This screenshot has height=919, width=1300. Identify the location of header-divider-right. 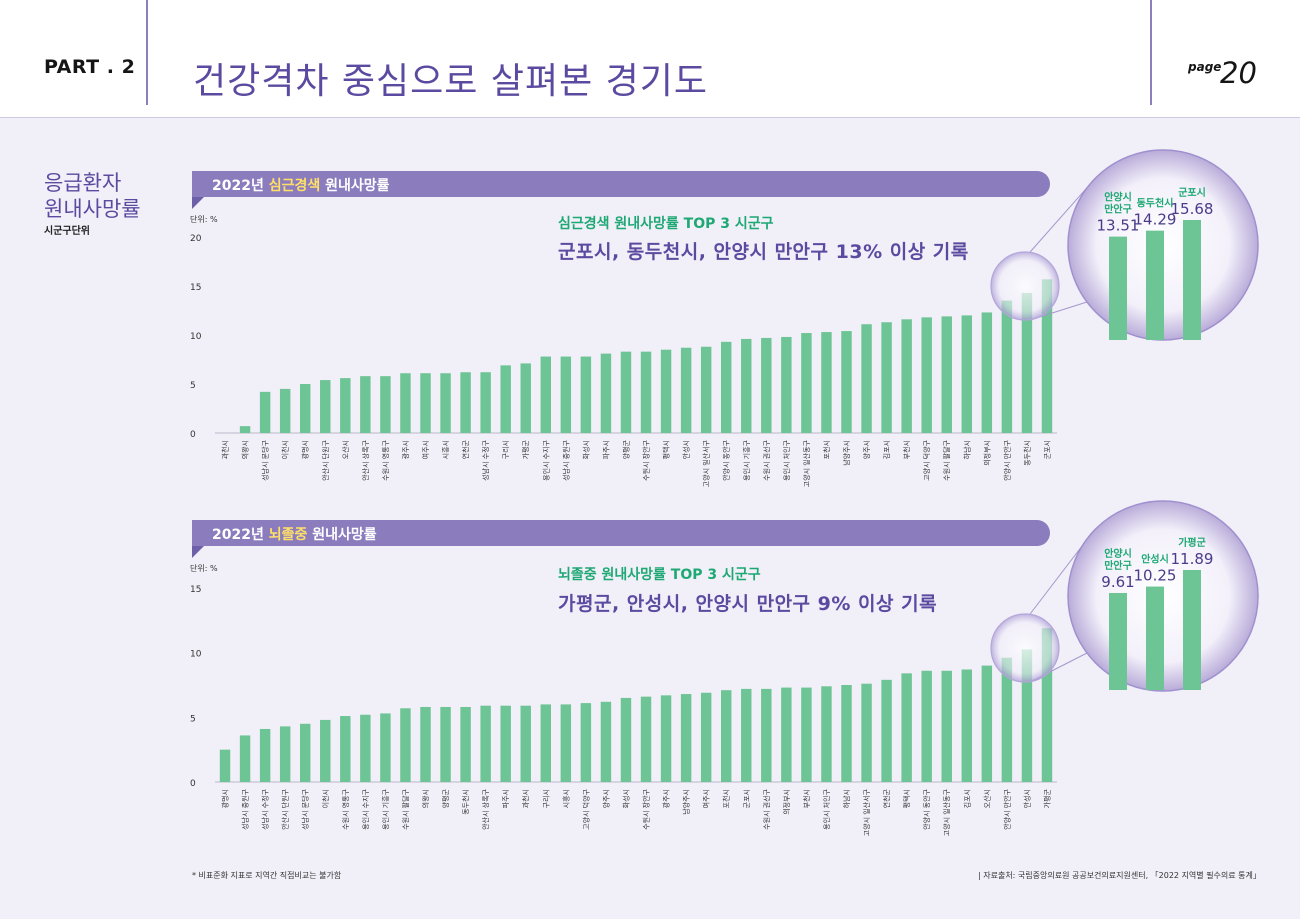
(1151, 52).